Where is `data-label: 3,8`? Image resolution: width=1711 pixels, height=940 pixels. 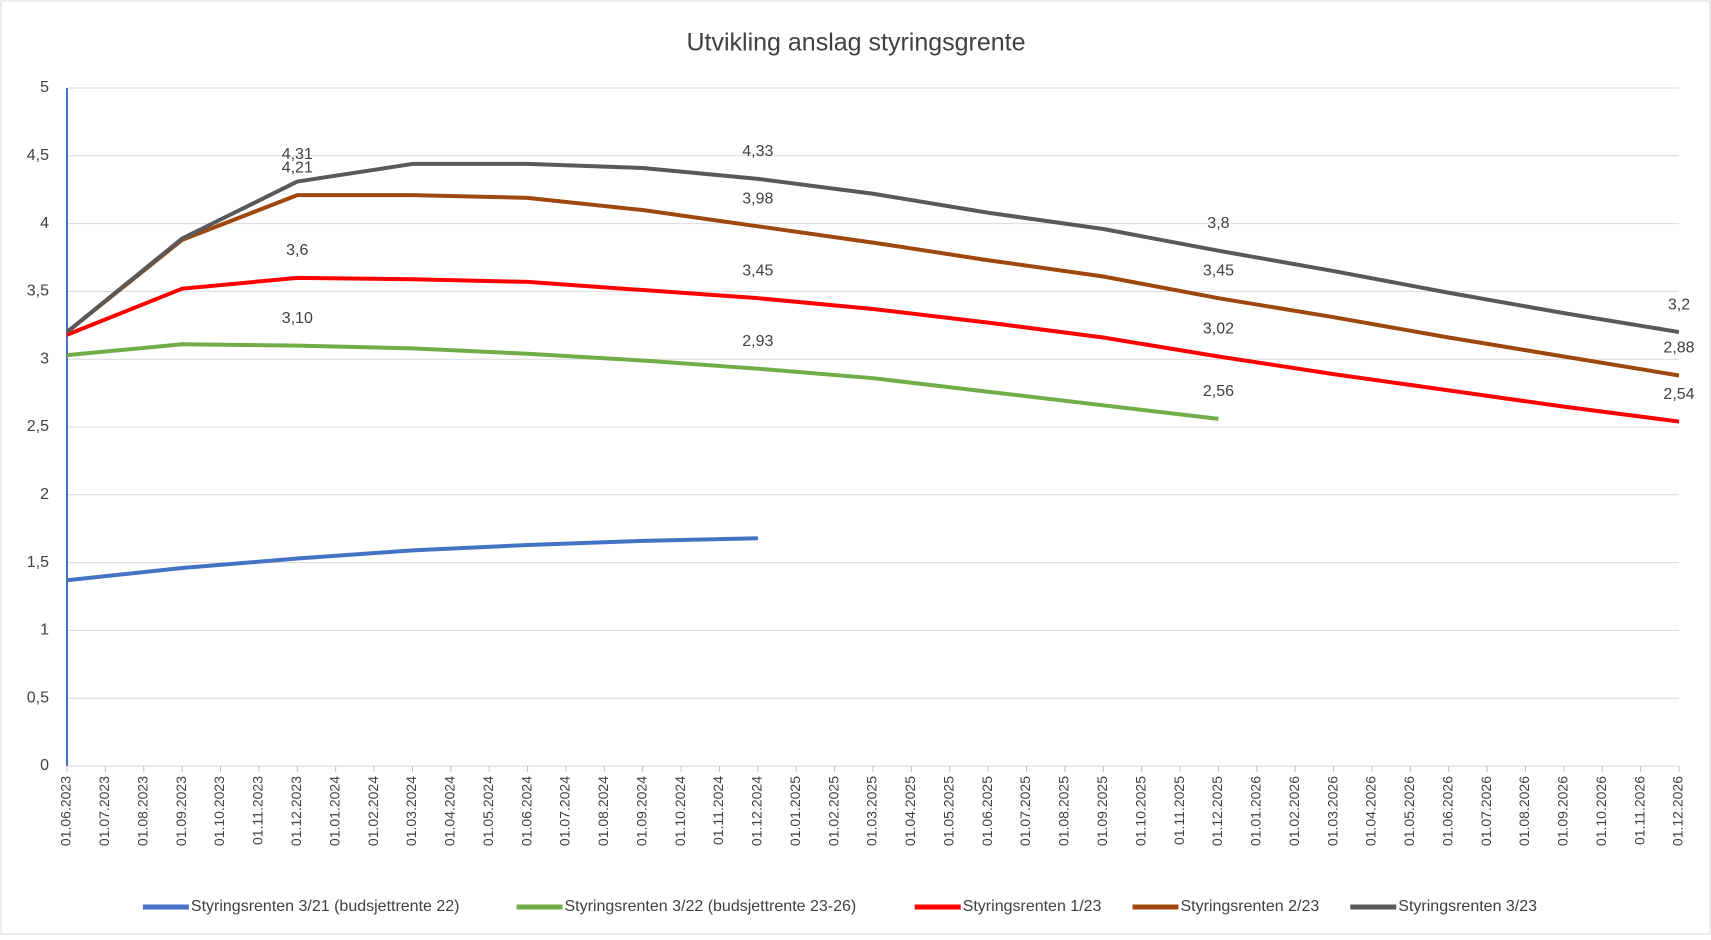 data-label: 3,8 is located at coordinates (1218, 223).